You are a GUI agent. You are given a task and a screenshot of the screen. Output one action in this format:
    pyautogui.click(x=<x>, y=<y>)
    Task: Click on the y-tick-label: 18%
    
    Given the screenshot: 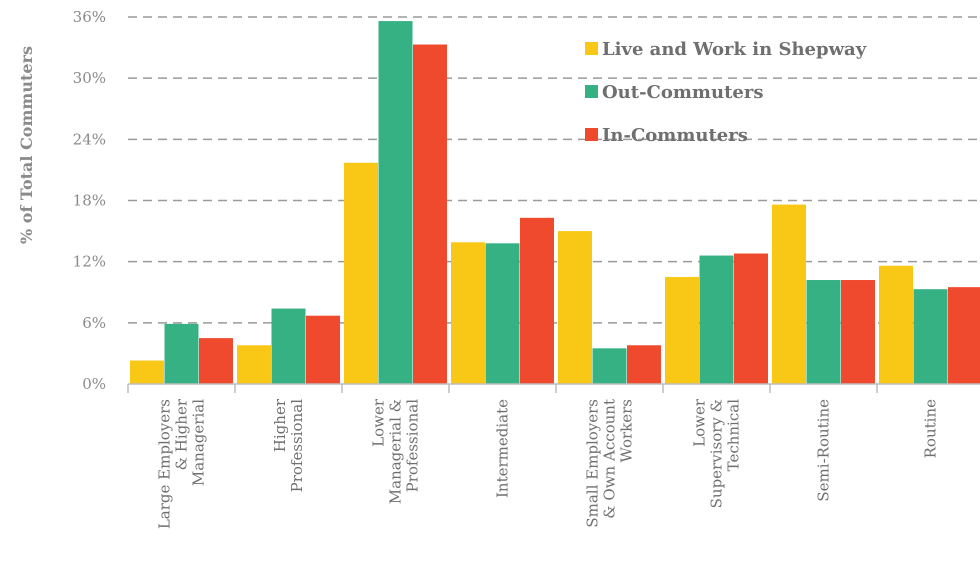 What is the action you would take?
    pyautogui.click(x=89, y=201)
    